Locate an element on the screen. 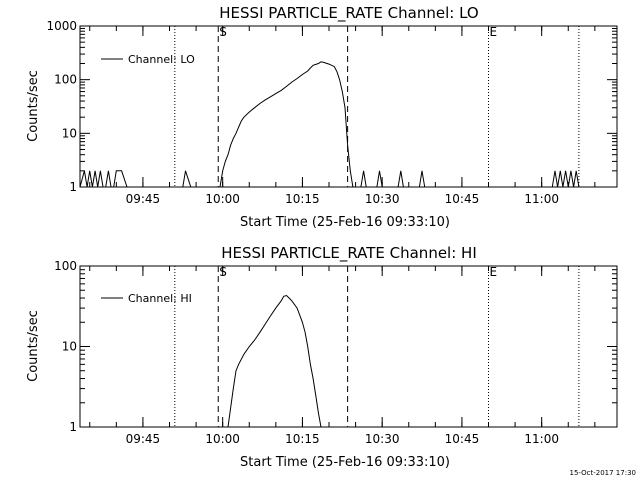  legend-entry: Channel: HI is located at coordinates (160, 298).